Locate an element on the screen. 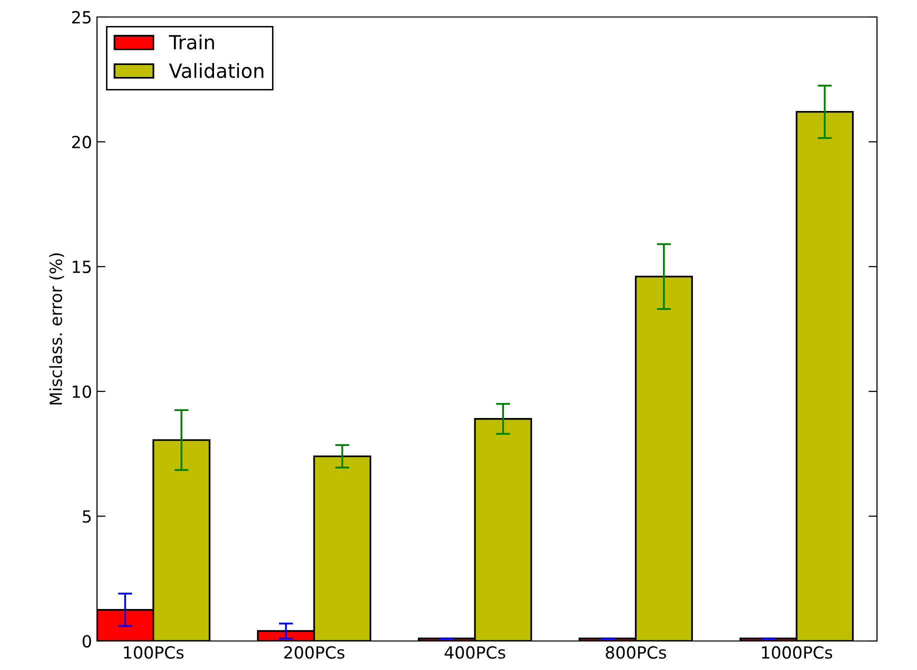 The image size is (917, 670). y-tick-label: 15 is located at coordinates (81, 267).